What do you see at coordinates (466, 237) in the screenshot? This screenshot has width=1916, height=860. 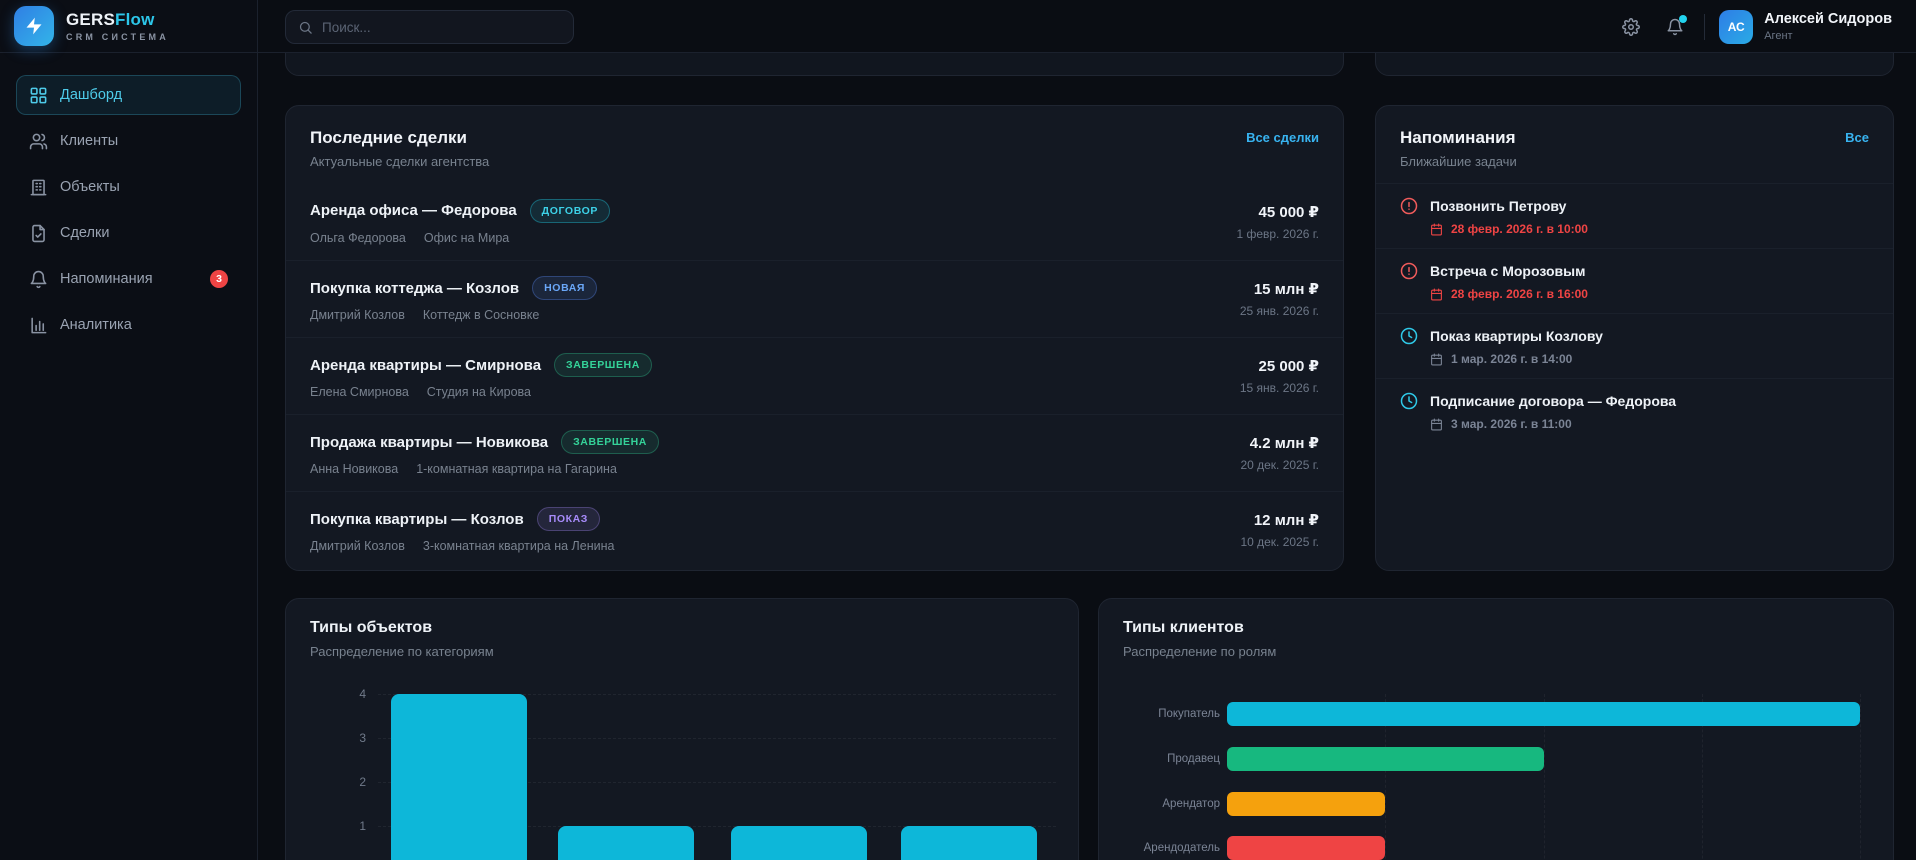 I see `deal-property: Офис на Мира` at bounding box center [466, 237].